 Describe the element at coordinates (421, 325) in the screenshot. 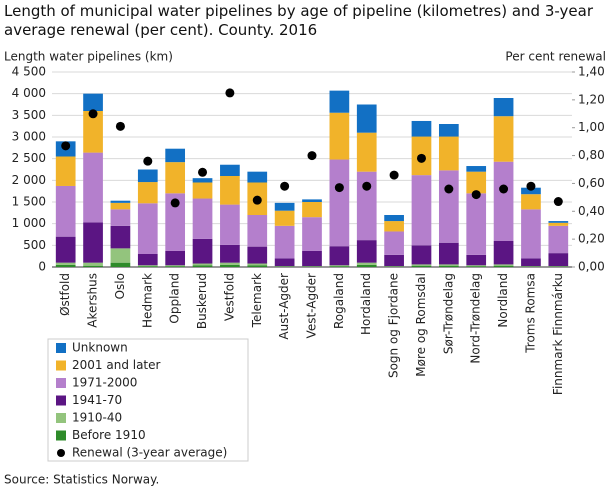

I see `x-tick-label: Møre og Romsdal` at that location.